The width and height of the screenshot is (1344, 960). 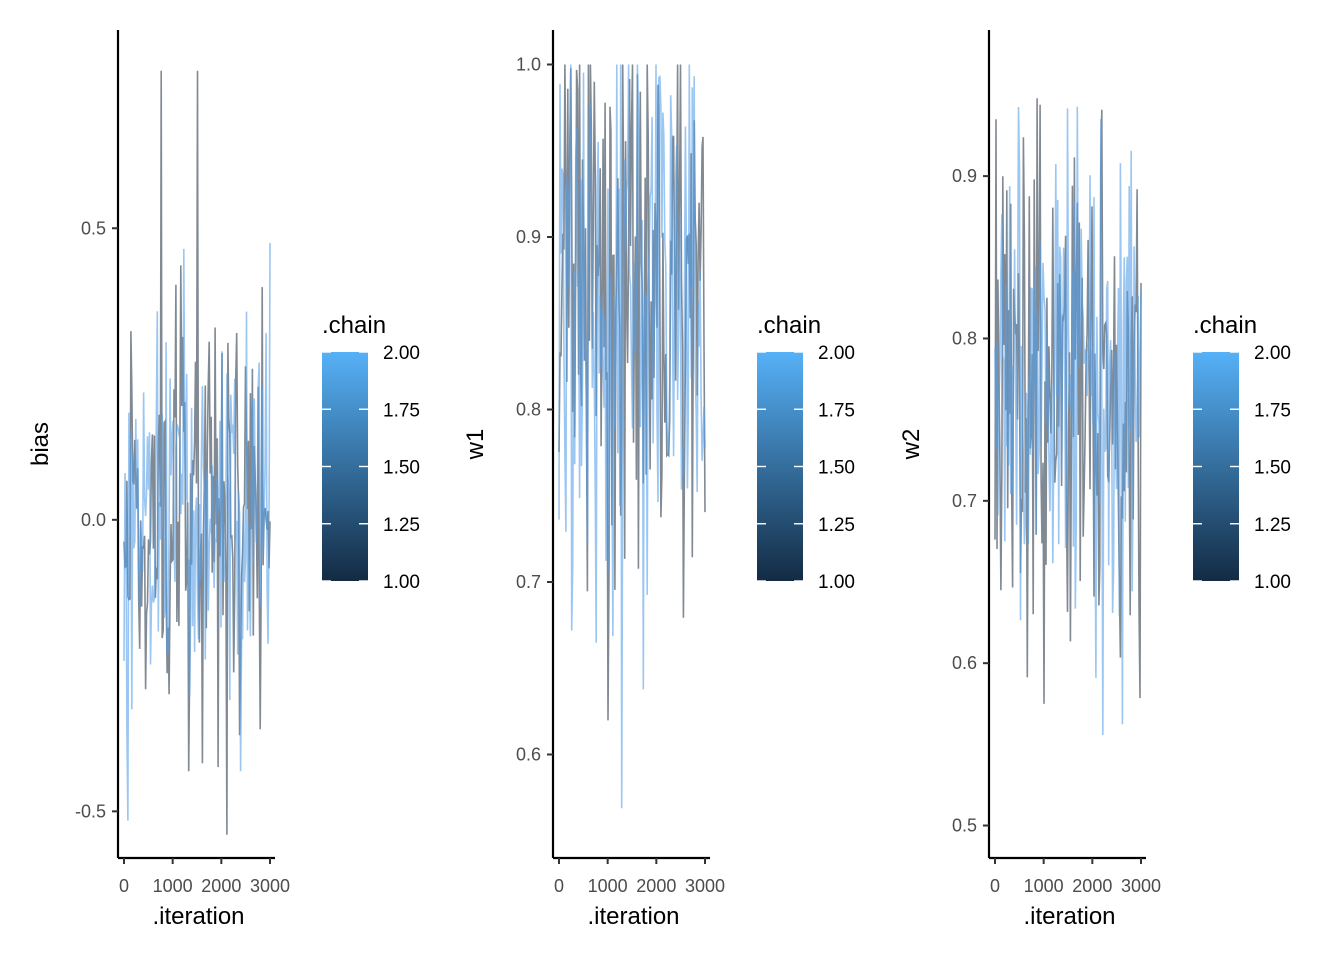 What do you see at coordinates (90, 811) in the screenshot?
I see `y-tick-label: -0.5` at bounding box center [90, 811].